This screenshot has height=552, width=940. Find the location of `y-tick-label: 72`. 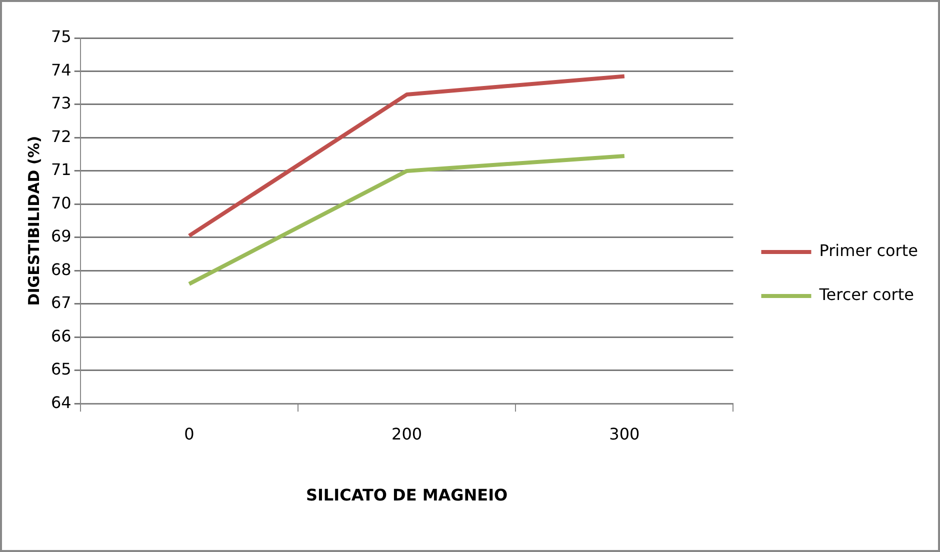

y-tick-label: 72 is located at coordinates (61, 136).